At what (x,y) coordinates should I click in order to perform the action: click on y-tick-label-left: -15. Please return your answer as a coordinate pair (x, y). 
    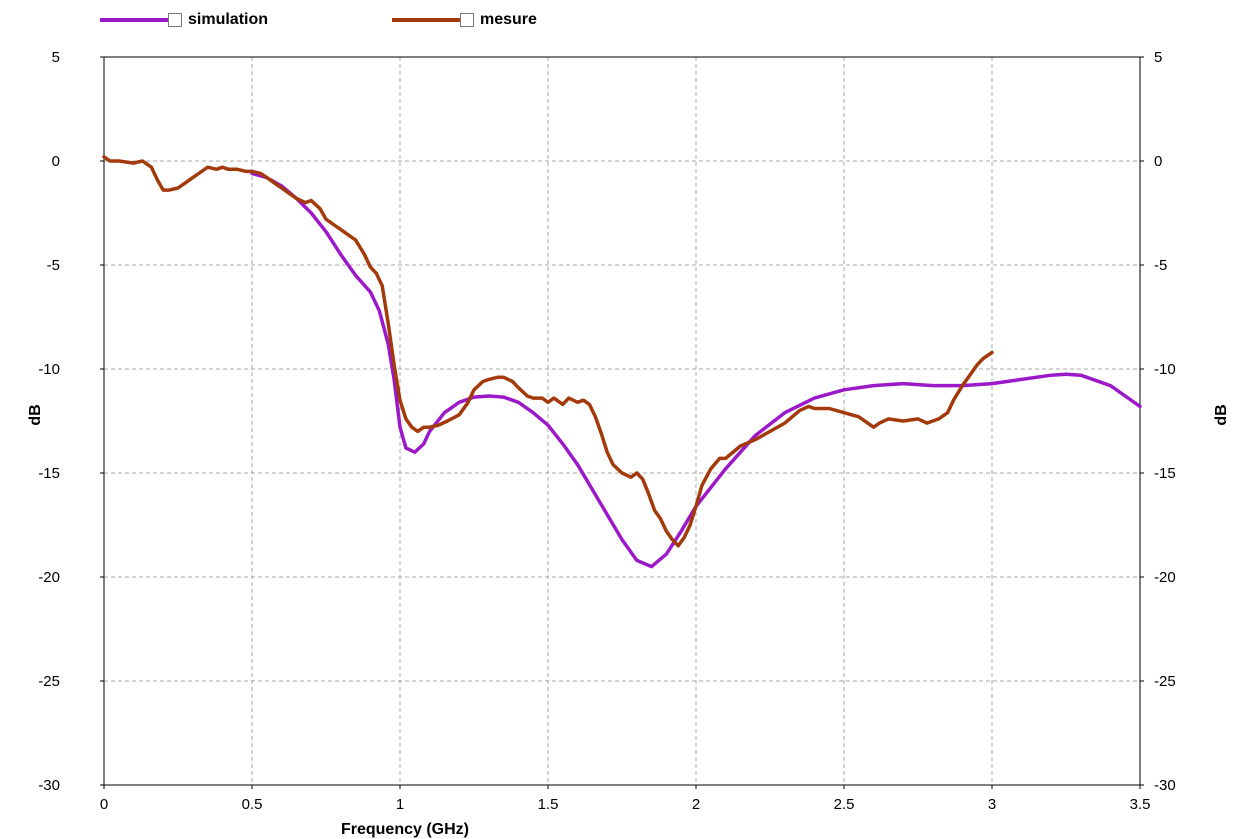
    Looking at the image, I should click on (49, 473).